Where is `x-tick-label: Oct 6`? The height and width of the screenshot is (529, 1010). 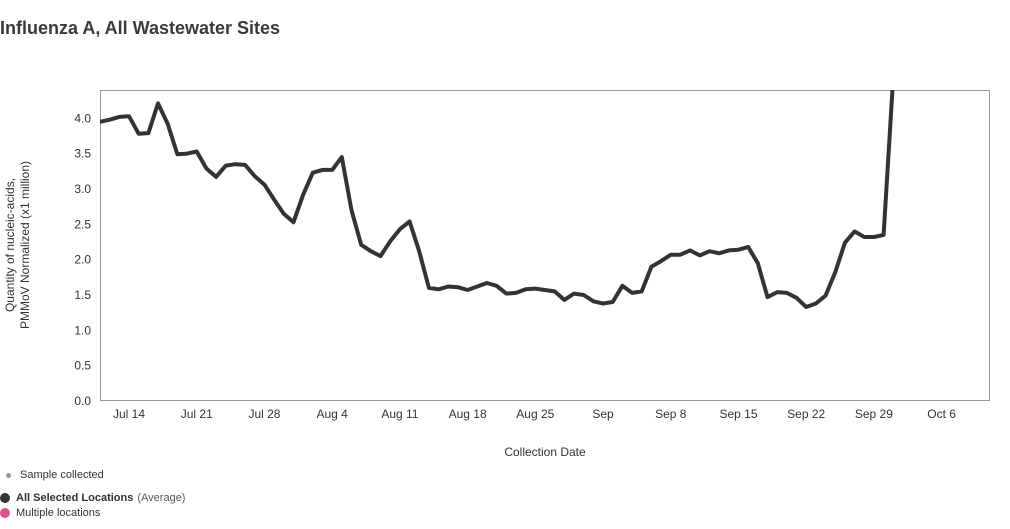 x-tick-label: Oct 6 is located at coordinates (941, 414).